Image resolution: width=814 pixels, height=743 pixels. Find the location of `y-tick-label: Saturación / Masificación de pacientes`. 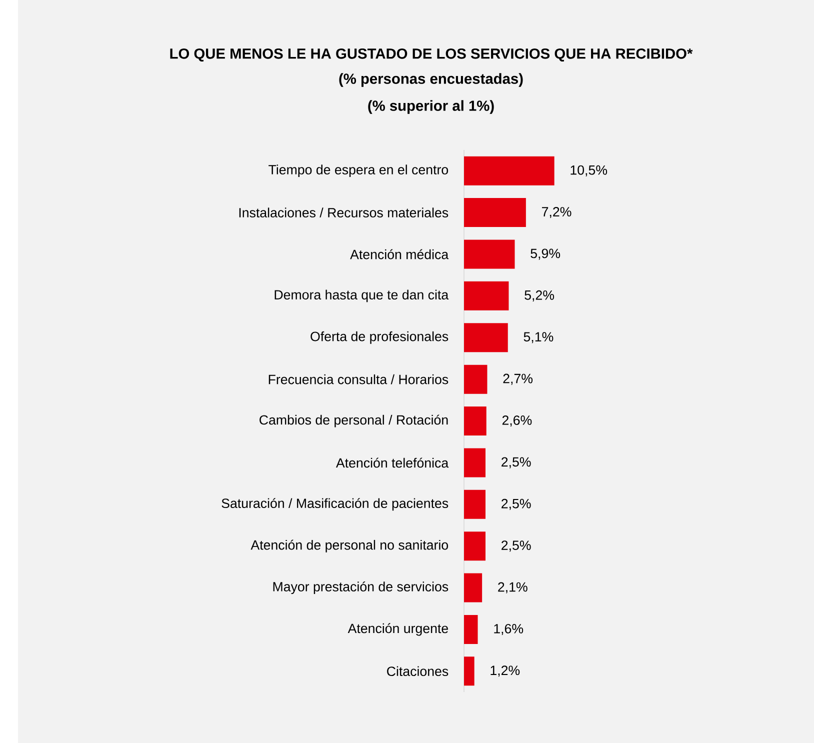

y-tick-label: Saturación / Masificación de pacientes is located at coordinates (335, 504).